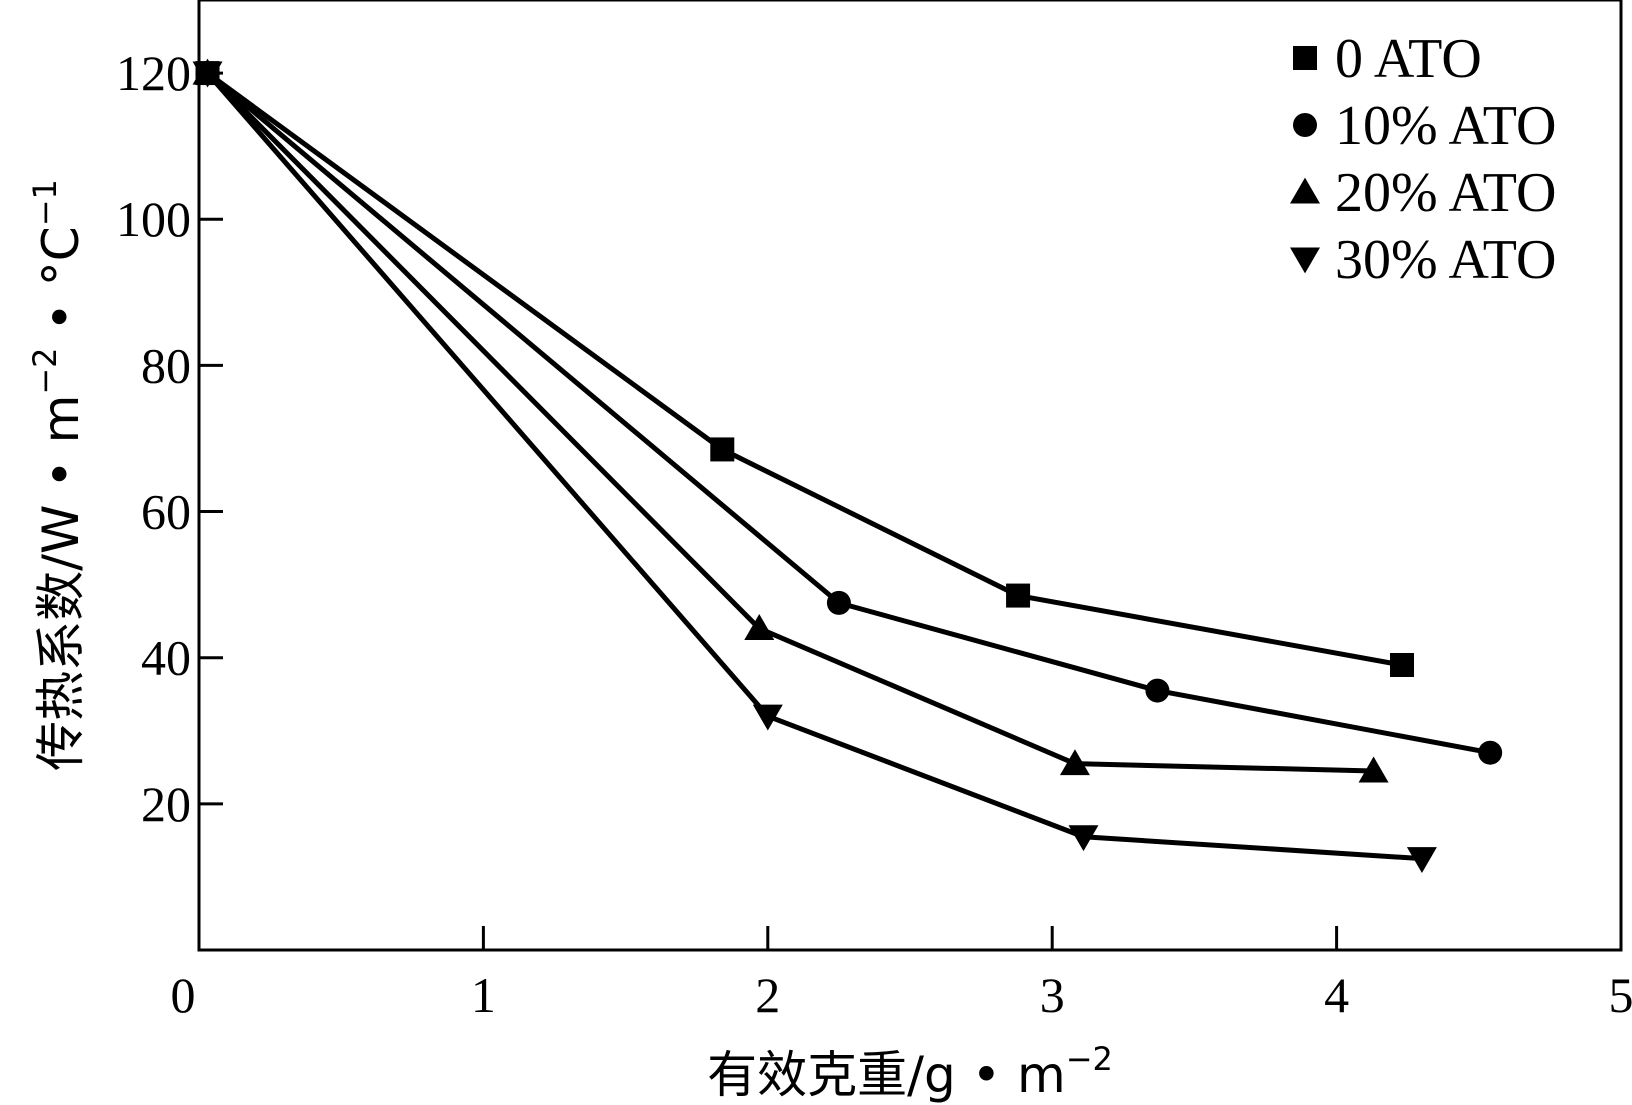  I want to click on legend-label-2: 20% ATO, so click(1445, 193).